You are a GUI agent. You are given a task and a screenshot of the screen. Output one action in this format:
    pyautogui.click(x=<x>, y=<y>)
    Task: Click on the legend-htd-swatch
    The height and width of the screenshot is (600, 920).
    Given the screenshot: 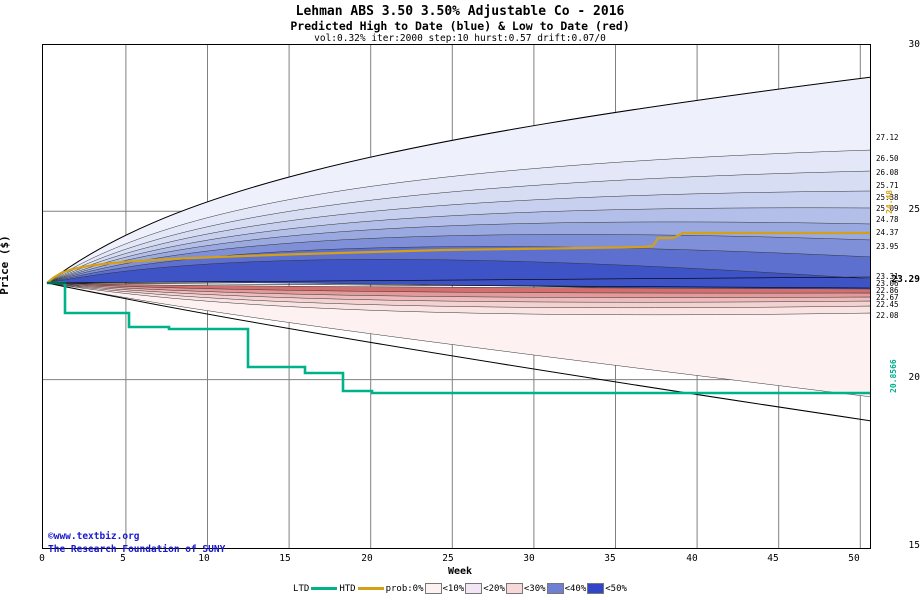 What is the action you would take?
    pyautogui.click(x=370, y=588)
    